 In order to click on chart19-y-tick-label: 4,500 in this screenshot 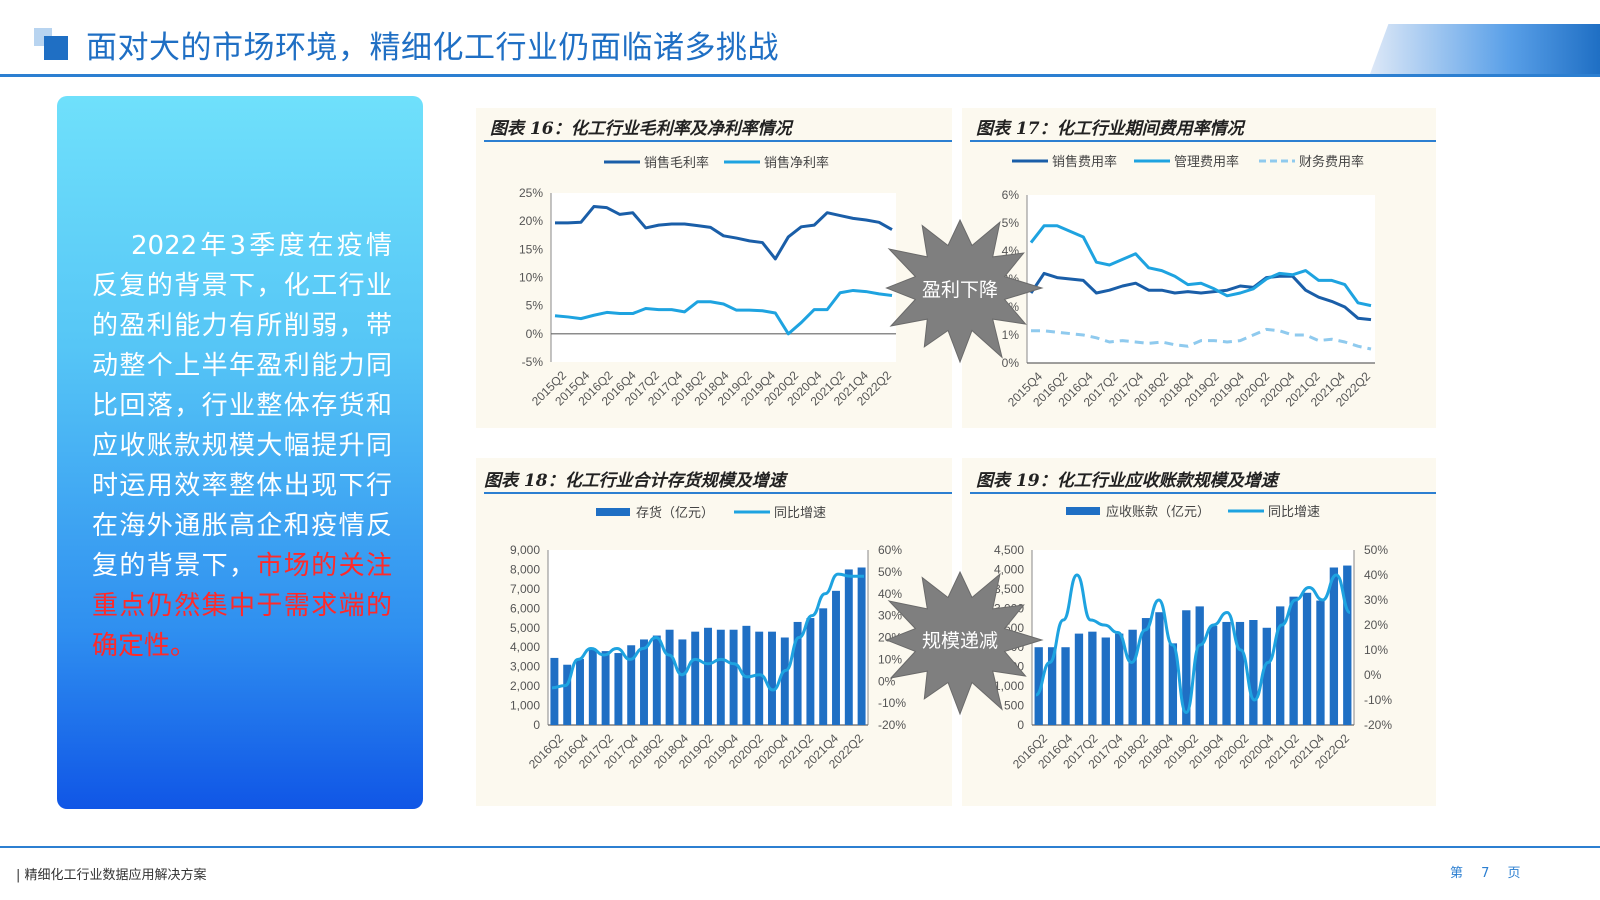, I will do `click(1009, 550)`.